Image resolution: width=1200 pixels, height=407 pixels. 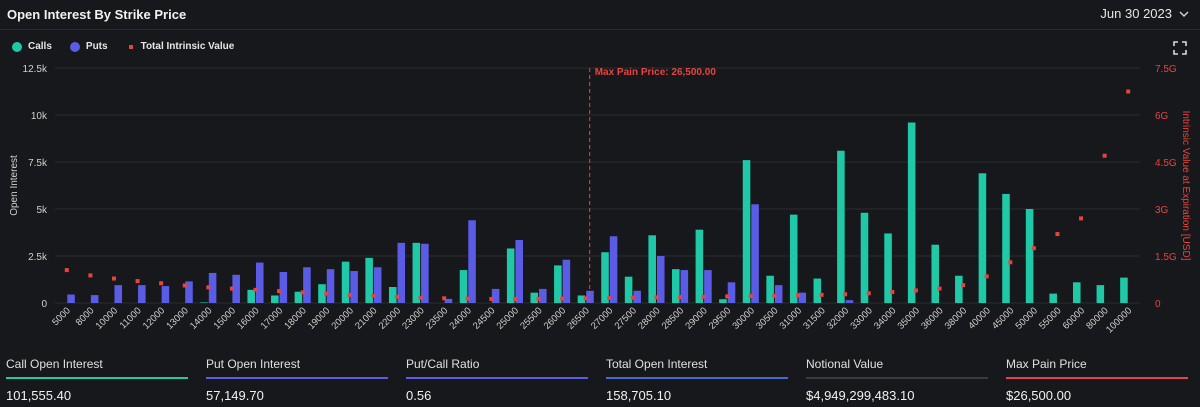 I want to click on stat-max-pain-price: Max Pain Price $26,500.00, so click(x=1100, y=379).